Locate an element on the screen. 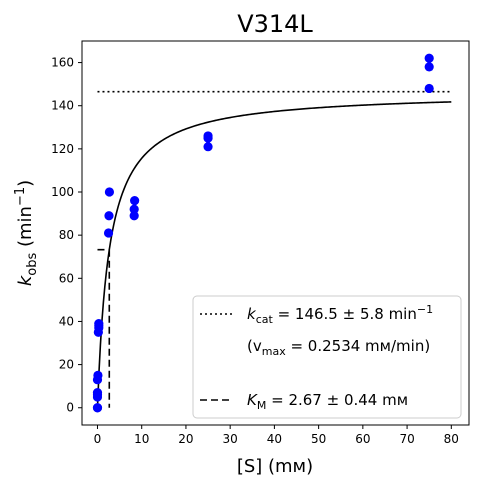 This screenshot has width=478, height=488. y-axis-label-sub: obs is located at coordinates (32, 264).